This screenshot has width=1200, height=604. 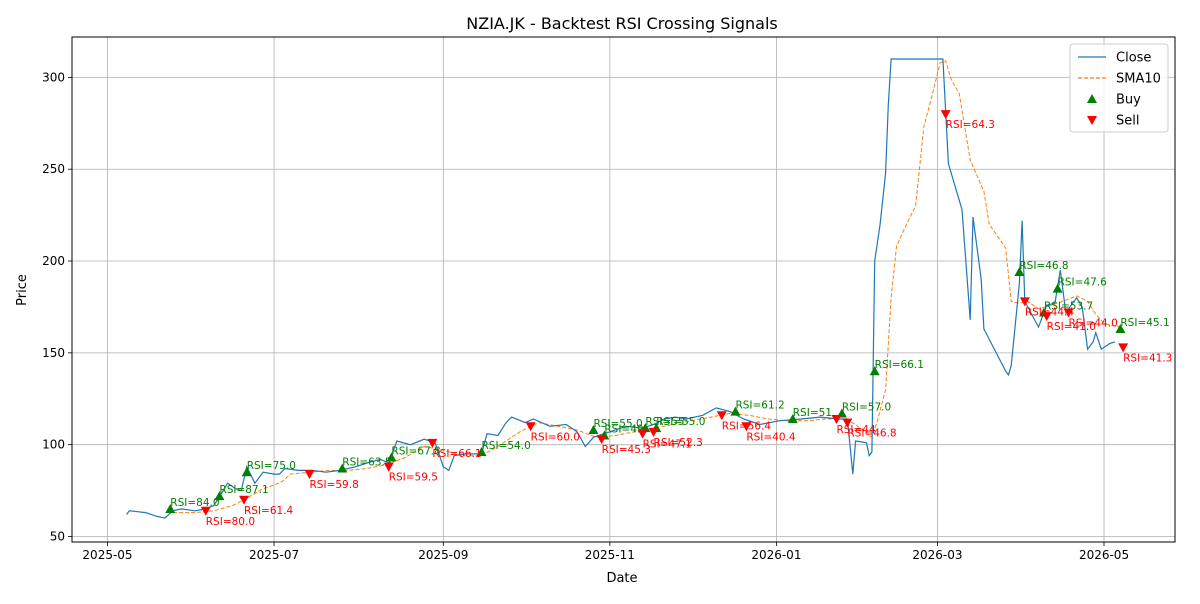 What do you see at coordinates (1144, 323) in the screenshot?
I see `buy-signal-label: RSI=45.1` at bounding box center [1144, 323].